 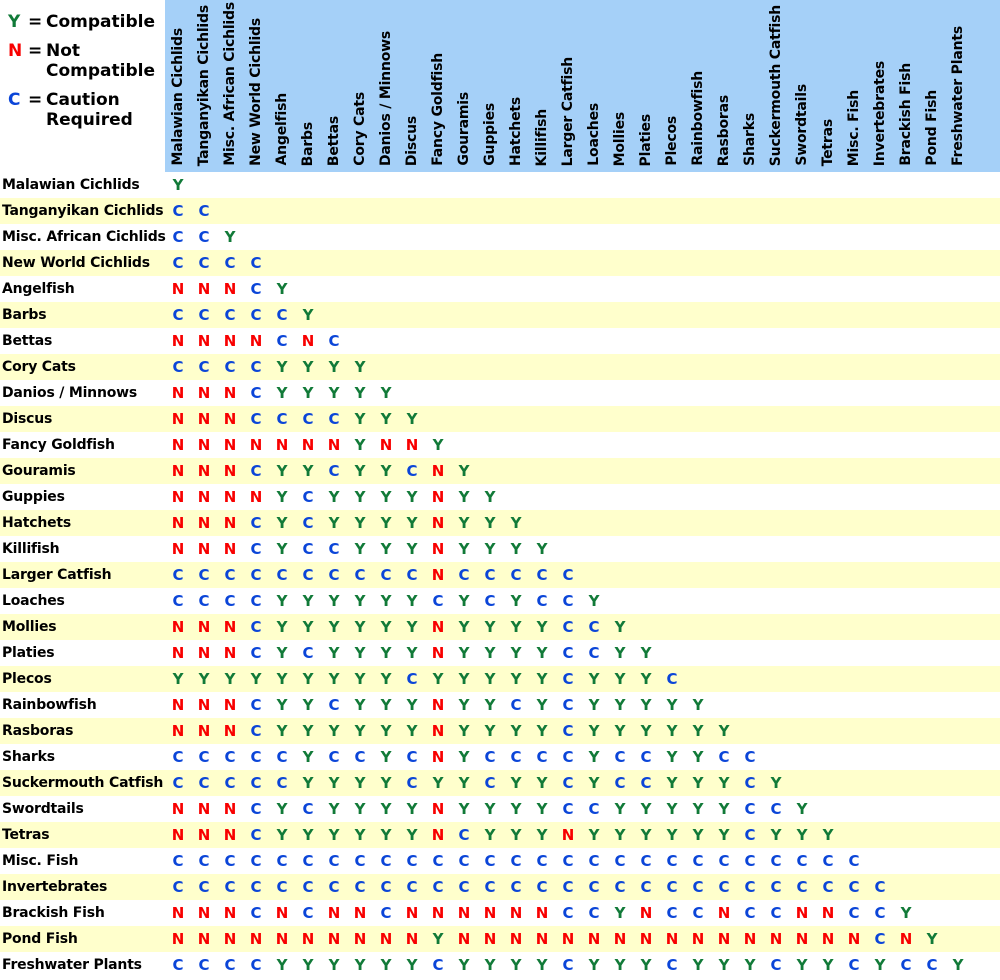 I want to click on column-header: Larger Catfish, so click(x=568, y=111).